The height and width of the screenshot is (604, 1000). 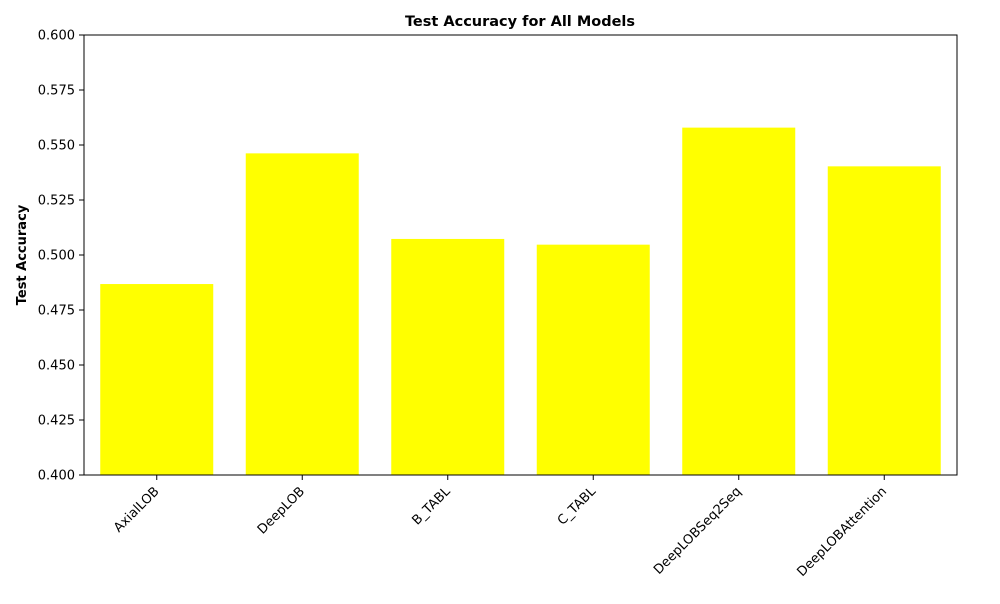 I want to click on x-tick-label: DeepLOB, so click(x=281, y=510).